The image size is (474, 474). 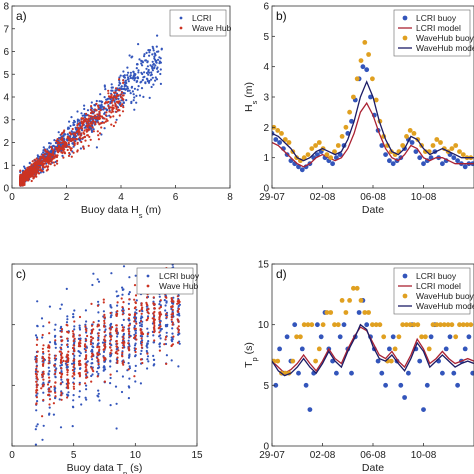 What do you see at coordinates (405, 38) in the screenshot?
I see `legend-swatch` at bounding box center [405, 38].